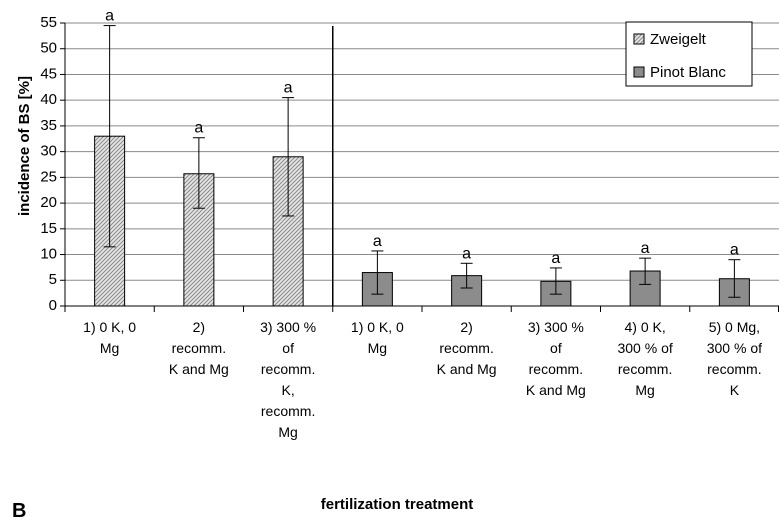 This screenshot has width=779, height=517. Describe the element at coordinates (19, 508) in the screenshot. I see `panel-label: B` at that location.